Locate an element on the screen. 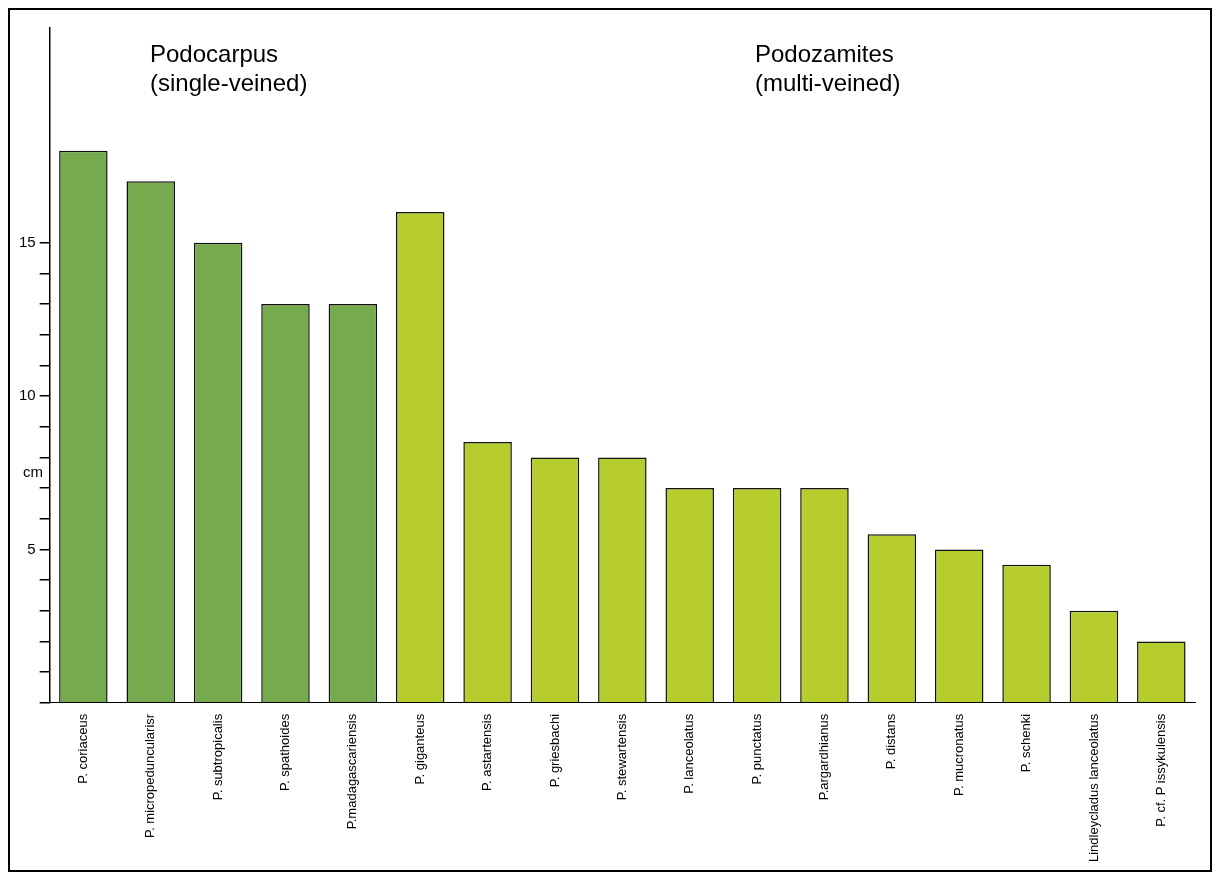 The width and height of the screenshot is (1220, 880). x-tick-label: P. cf. P issykulensis is located at coordinates (1160, 770).